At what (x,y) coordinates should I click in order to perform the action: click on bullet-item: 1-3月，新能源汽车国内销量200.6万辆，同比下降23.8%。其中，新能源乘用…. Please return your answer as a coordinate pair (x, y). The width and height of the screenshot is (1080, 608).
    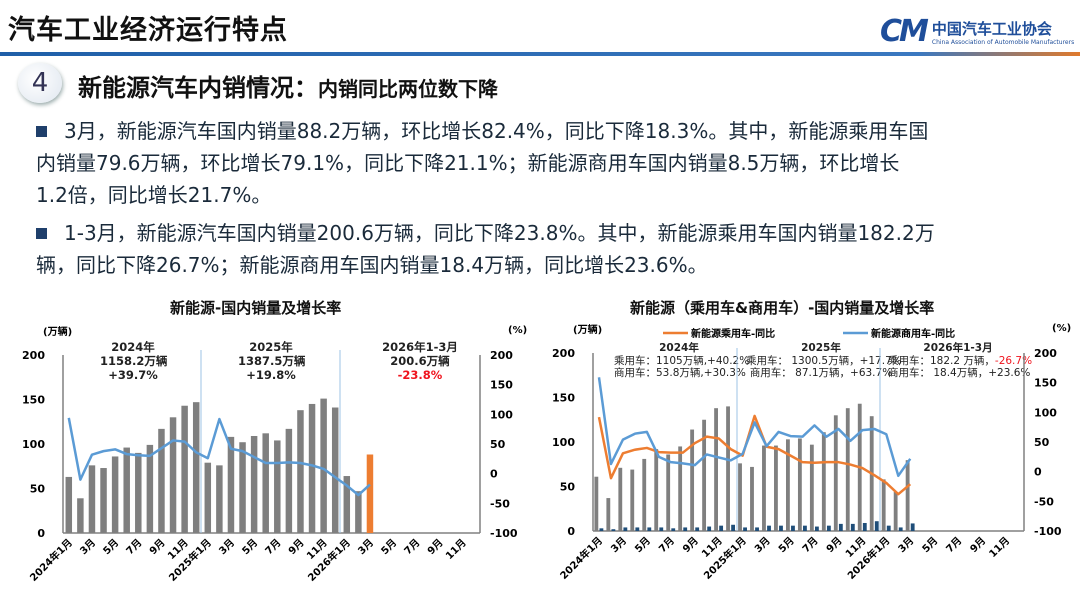
    Looking at the image, I should click on (485, 249).